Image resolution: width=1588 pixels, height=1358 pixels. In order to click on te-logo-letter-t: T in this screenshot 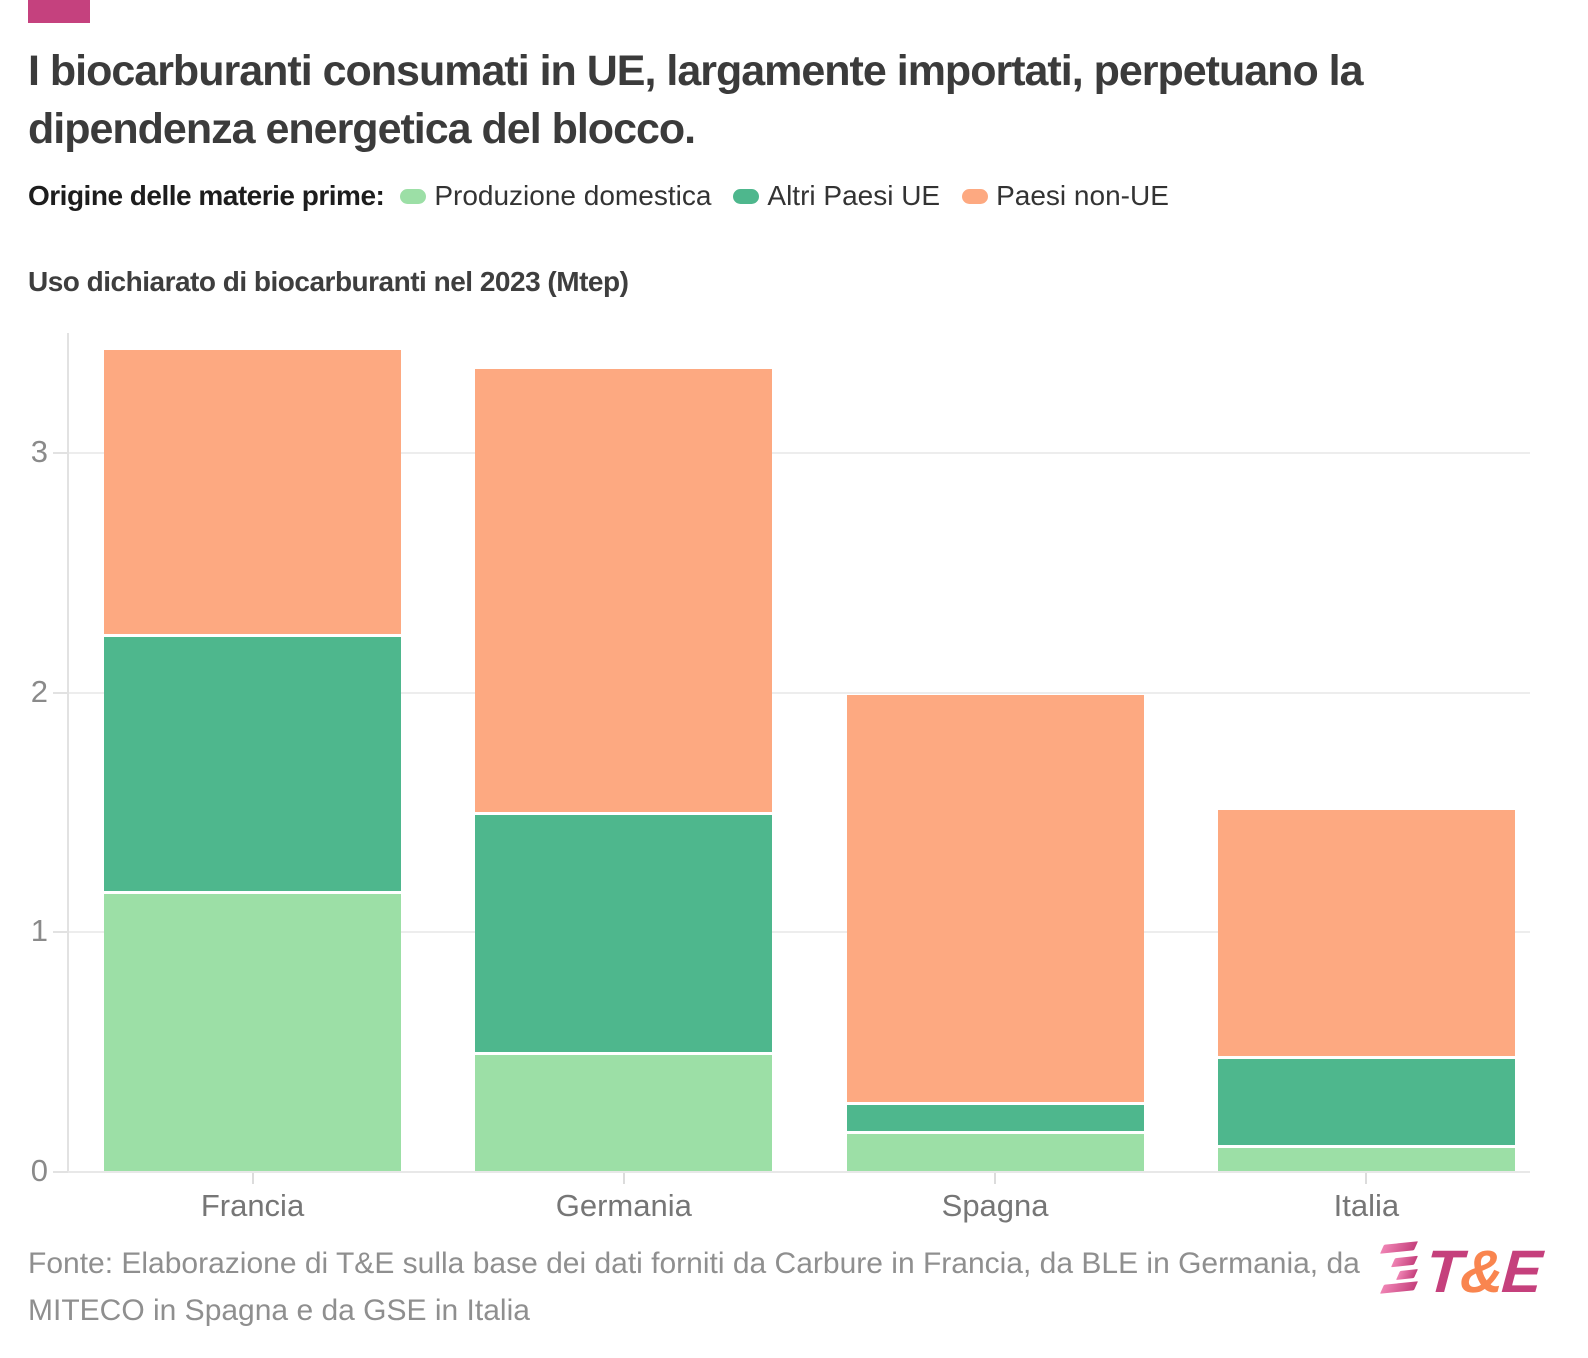, I will do `click(1443, 1271)`.